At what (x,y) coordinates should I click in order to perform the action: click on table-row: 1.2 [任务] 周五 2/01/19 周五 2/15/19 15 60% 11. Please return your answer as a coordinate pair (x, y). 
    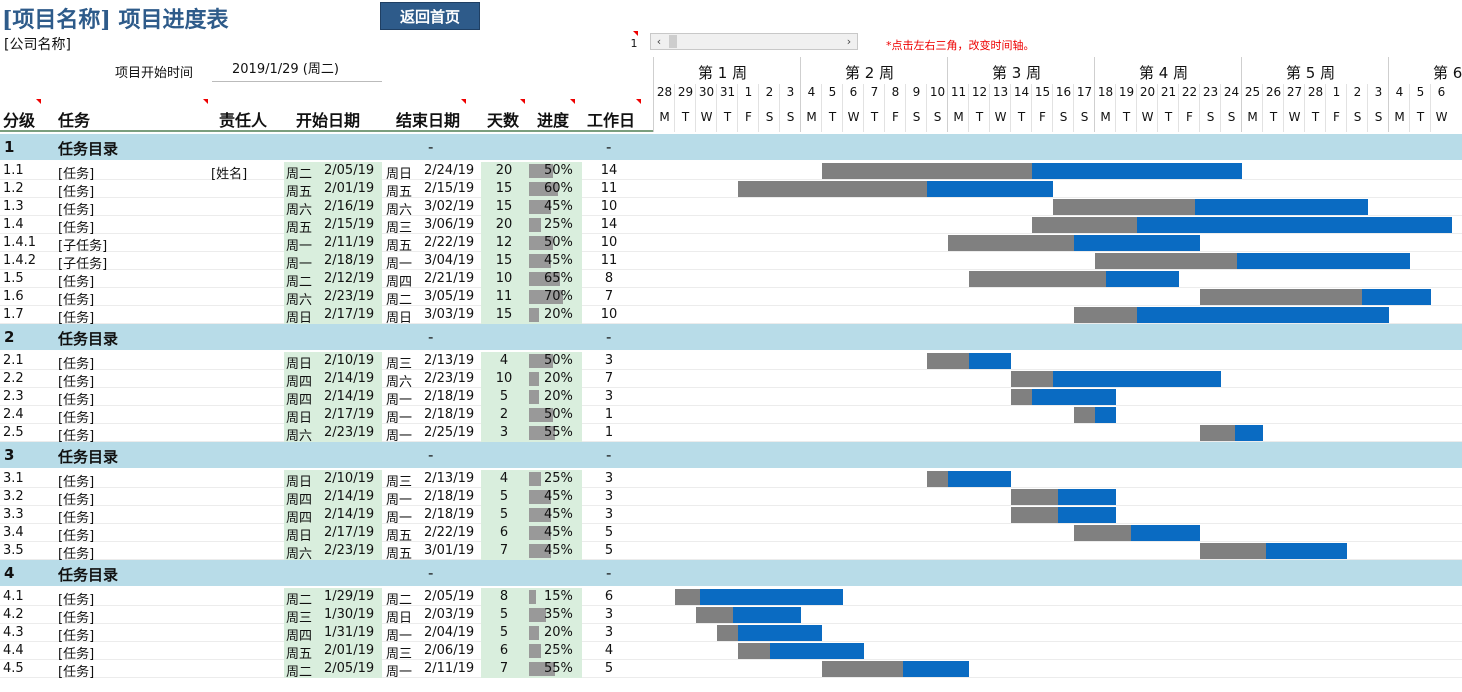
    Looking at the image, I should click on (731, 190).